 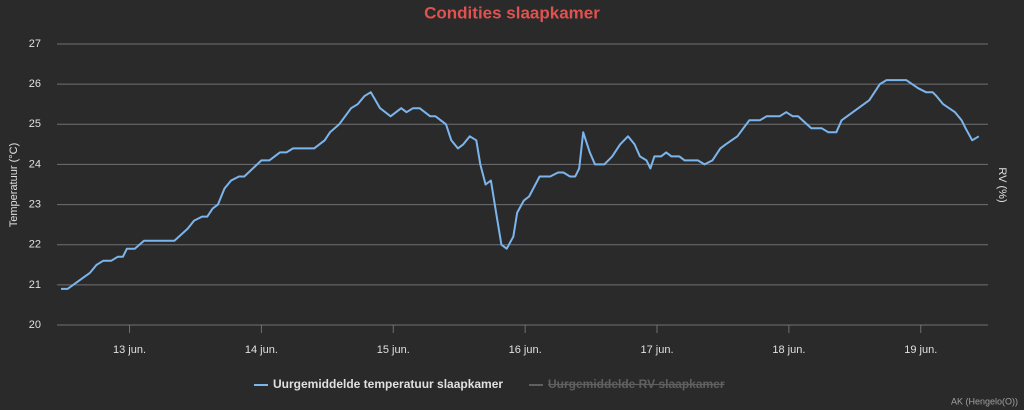 I want to click on y-tick-label: 26, so click(x=35, y=84).